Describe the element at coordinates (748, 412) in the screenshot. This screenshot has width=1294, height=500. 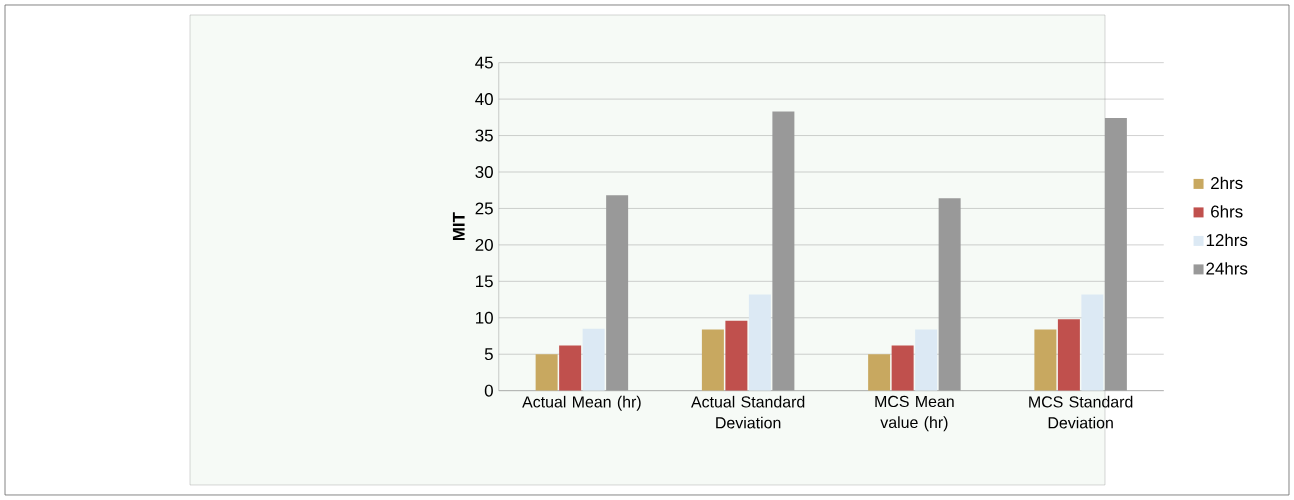
I see `x-tick-label: Actual Standard Deviation` at that location.